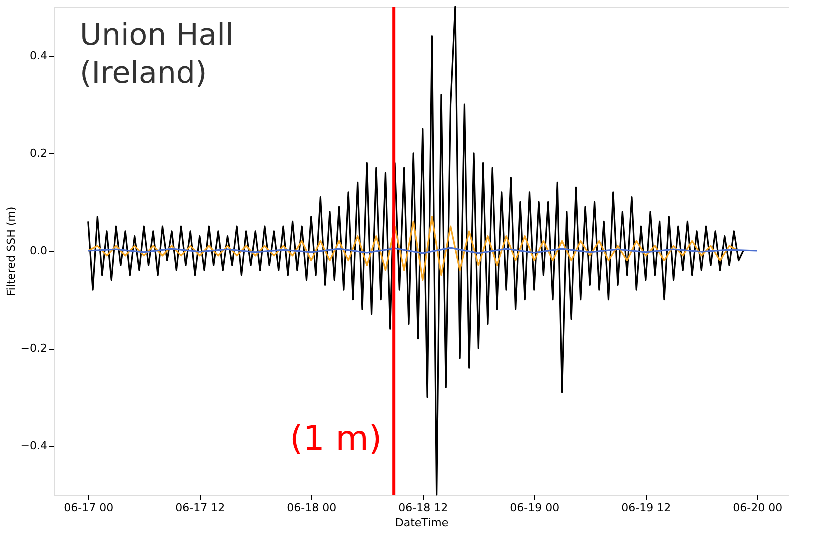  Describe the element at coordinates (11, 251) in the screenshot. I see `y-axis-title: Filtered SSH (m)` at that location.